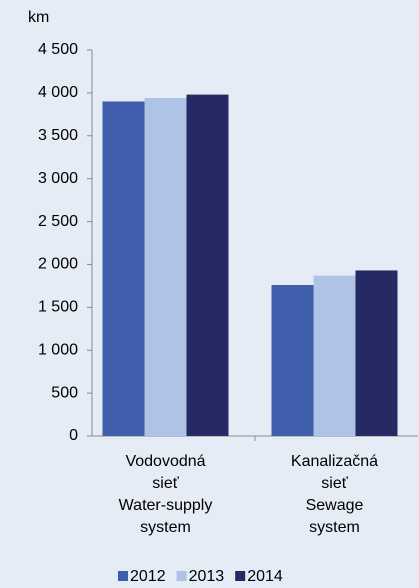 Image resolution: width=419 pixels, height=588 pixels. What do you see at coordinates (207, 576) in the screenshot?
I see `legend-label: 2013` at bounding box center [207, 576].